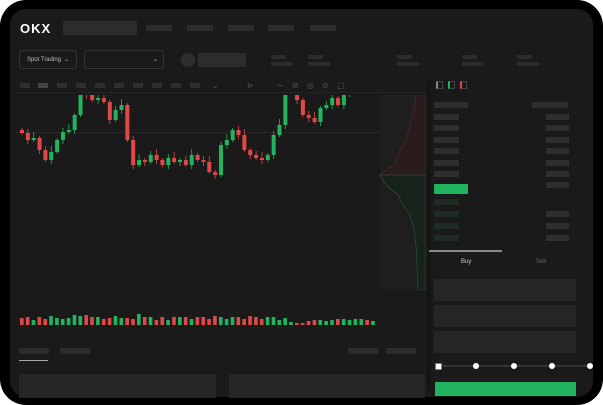 This screenshot has height=405, width=603. I want to click on indicator-icon: ⊳, so click(250, 85).